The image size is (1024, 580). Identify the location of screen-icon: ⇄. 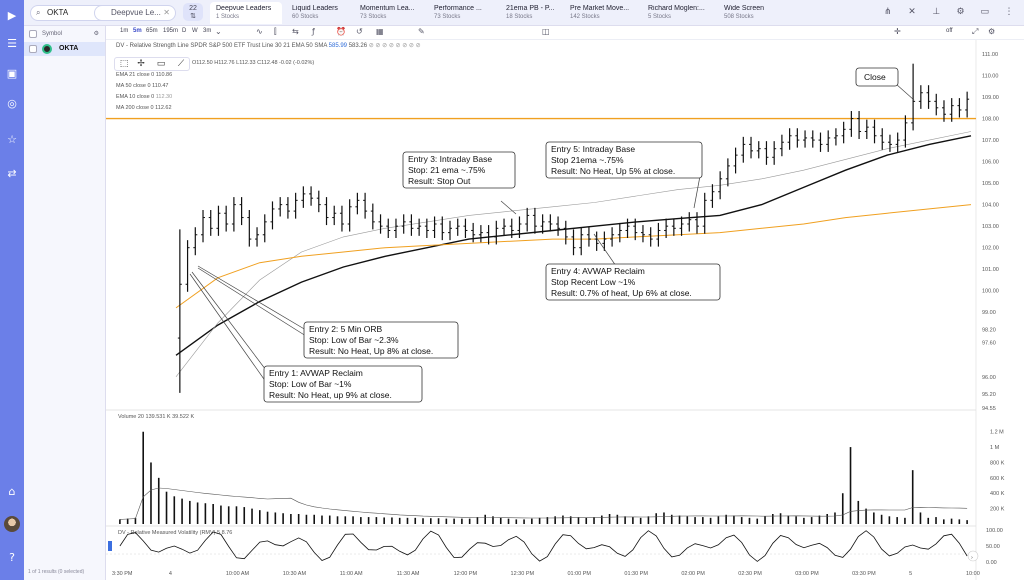
(12, 173).